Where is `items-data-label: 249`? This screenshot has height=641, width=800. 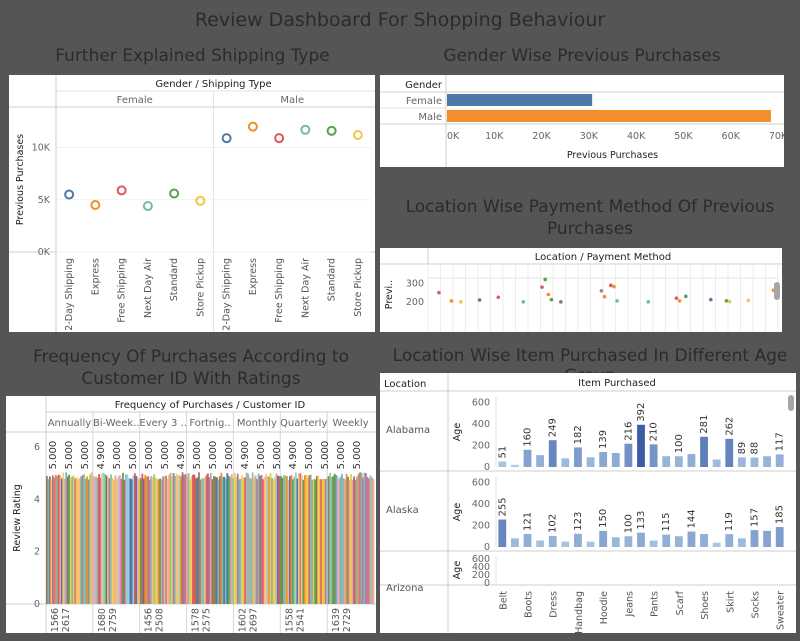 items-data-label: 249 is located at coordinates (553, 427).